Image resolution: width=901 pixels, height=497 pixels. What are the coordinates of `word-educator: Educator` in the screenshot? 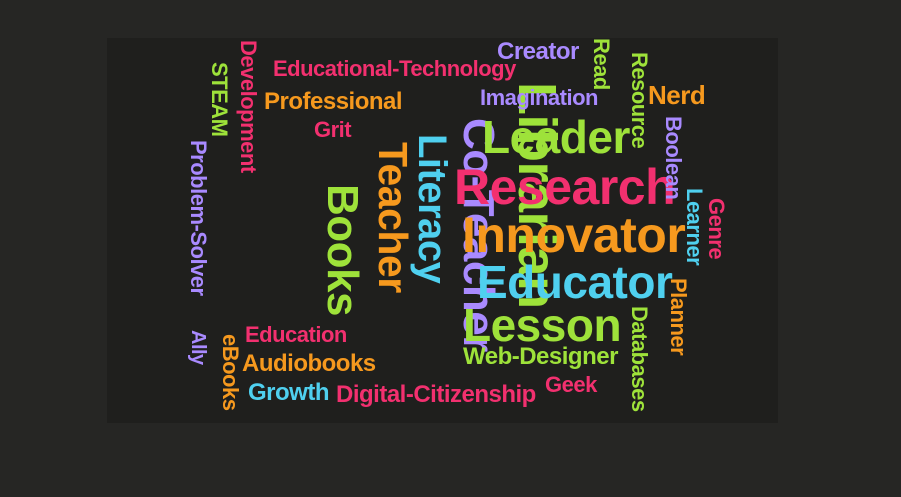 It's located at (575, 282).